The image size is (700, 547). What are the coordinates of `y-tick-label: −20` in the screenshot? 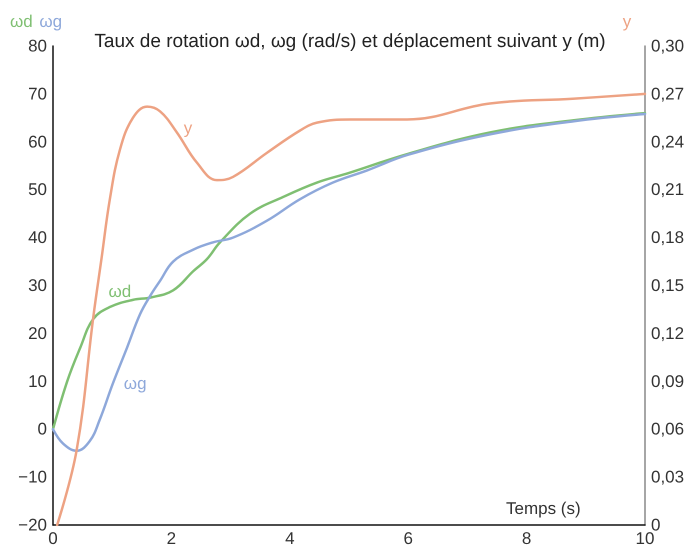 It's located at (32, 525).